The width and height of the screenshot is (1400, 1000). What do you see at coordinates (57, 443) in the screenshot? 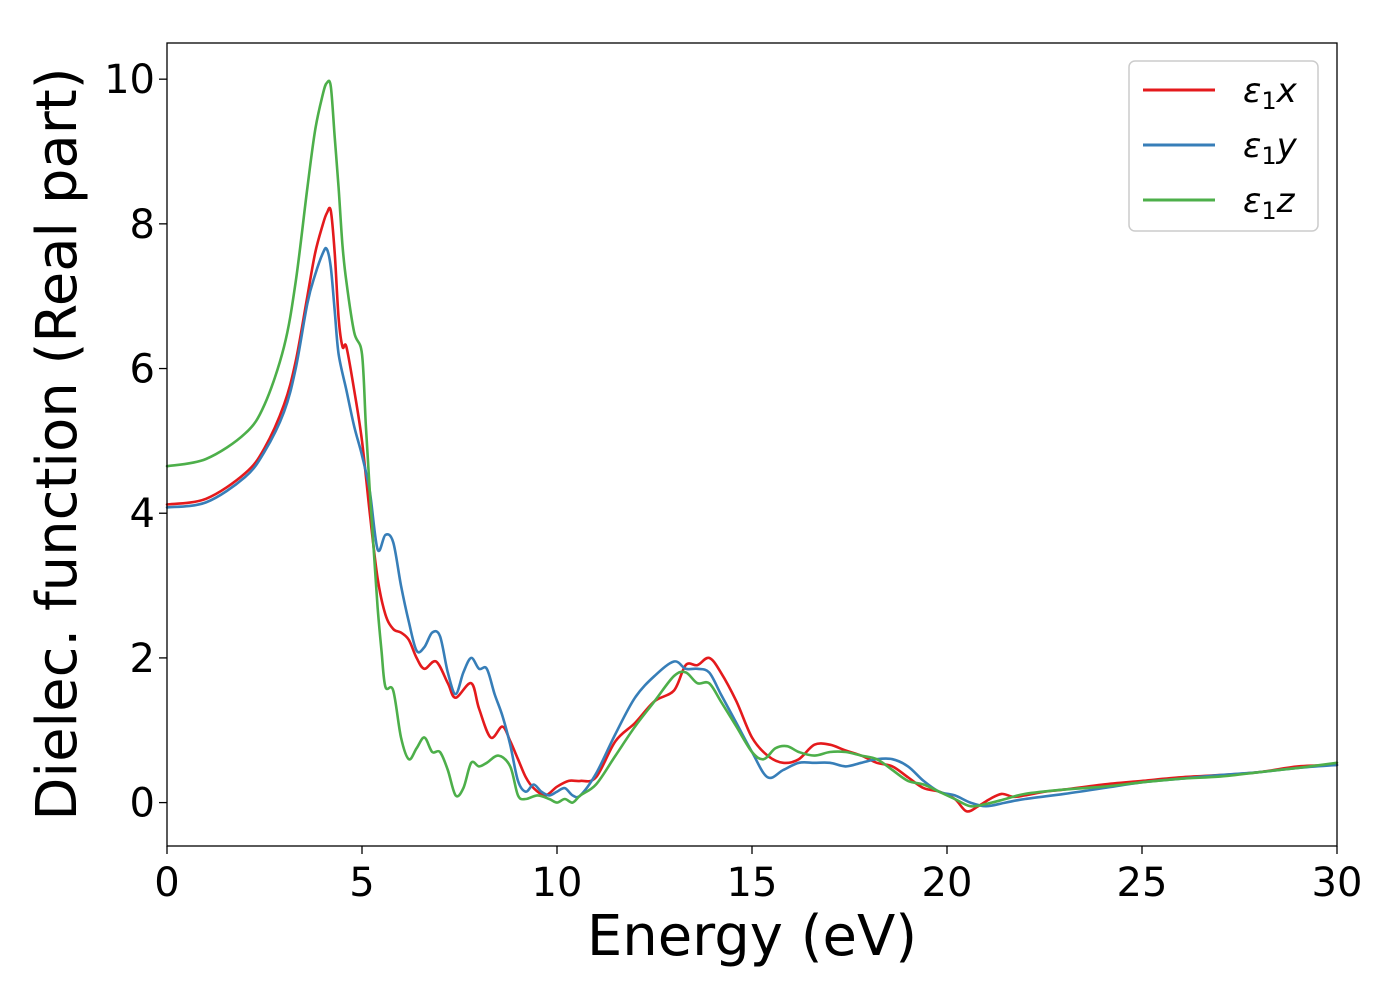
I see `y-axis-label: Dielec. function (Real part)` at bounding box center [57, 443].